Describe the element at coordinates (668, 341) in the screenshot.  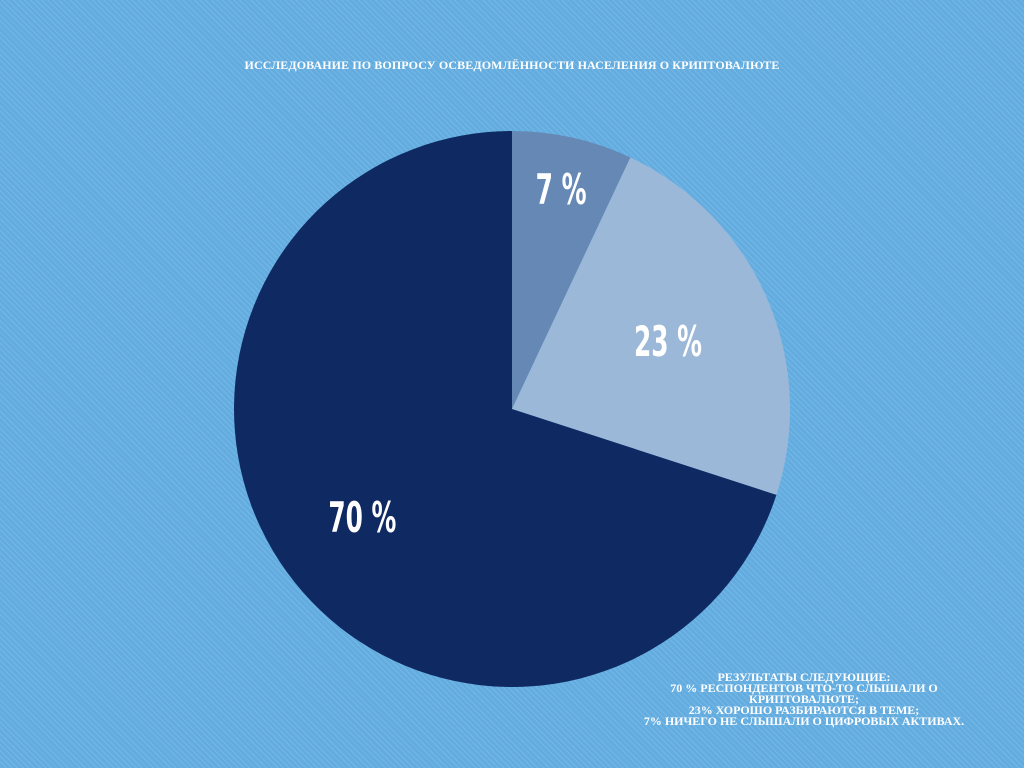
I see `slice-label-23: 23 %` at that location.